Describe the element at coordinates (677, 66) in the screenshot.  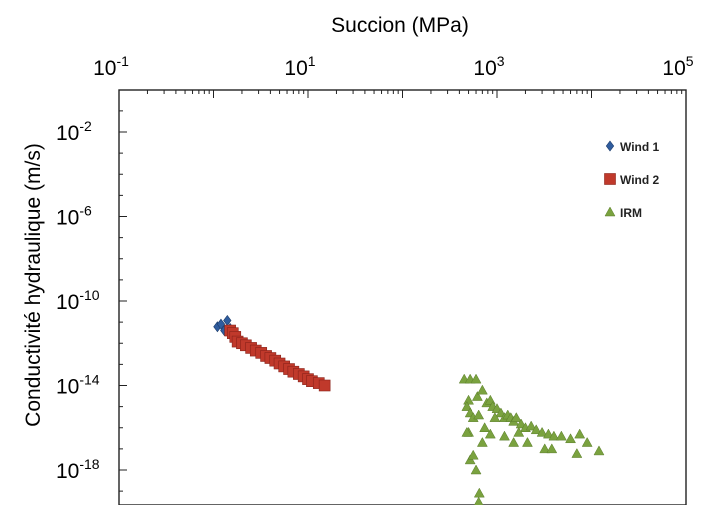
I see `x-tick-label: 10⁵` at that location.